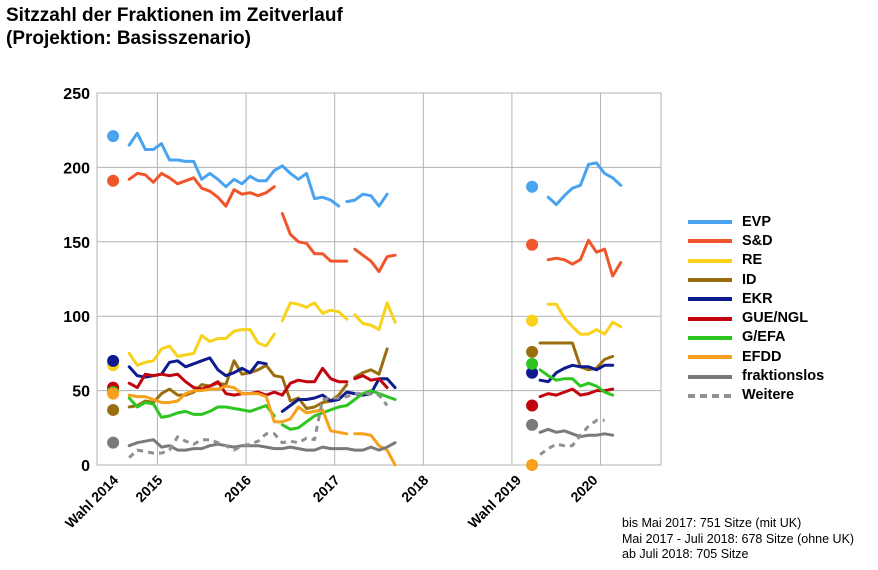 This screenshot has width=878, height=570. I want to click on legend-item-0: EVP, so click(755, 221).